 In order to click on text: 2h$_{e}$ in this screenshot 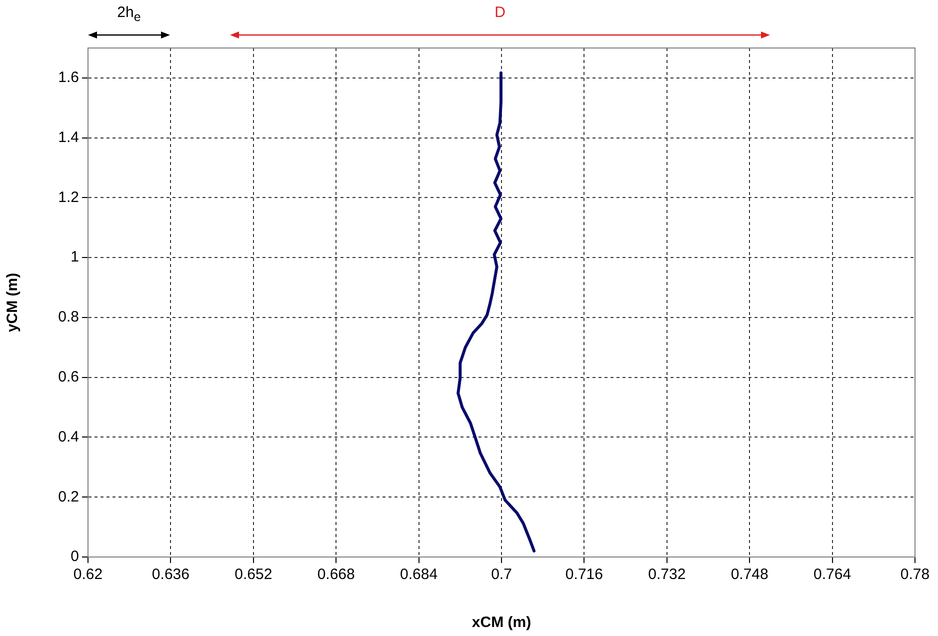, I will do `click(129, 14)`.